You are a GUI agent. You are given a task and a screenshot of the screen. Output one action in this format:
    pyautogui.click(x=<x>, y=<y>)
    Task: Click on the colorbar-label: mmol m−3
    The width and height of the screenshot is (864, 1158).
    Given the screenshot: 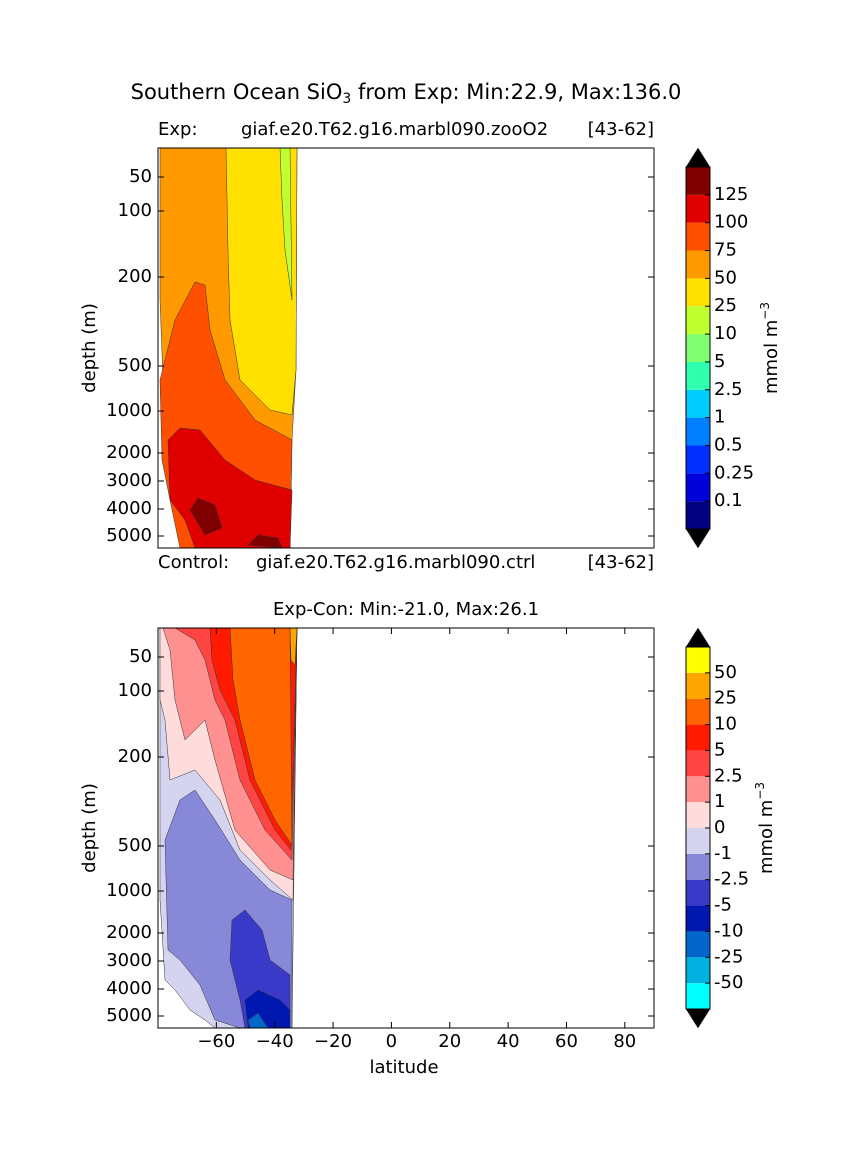 What is the action you would take?
    pyautogui.click(x=770, y=348)
    